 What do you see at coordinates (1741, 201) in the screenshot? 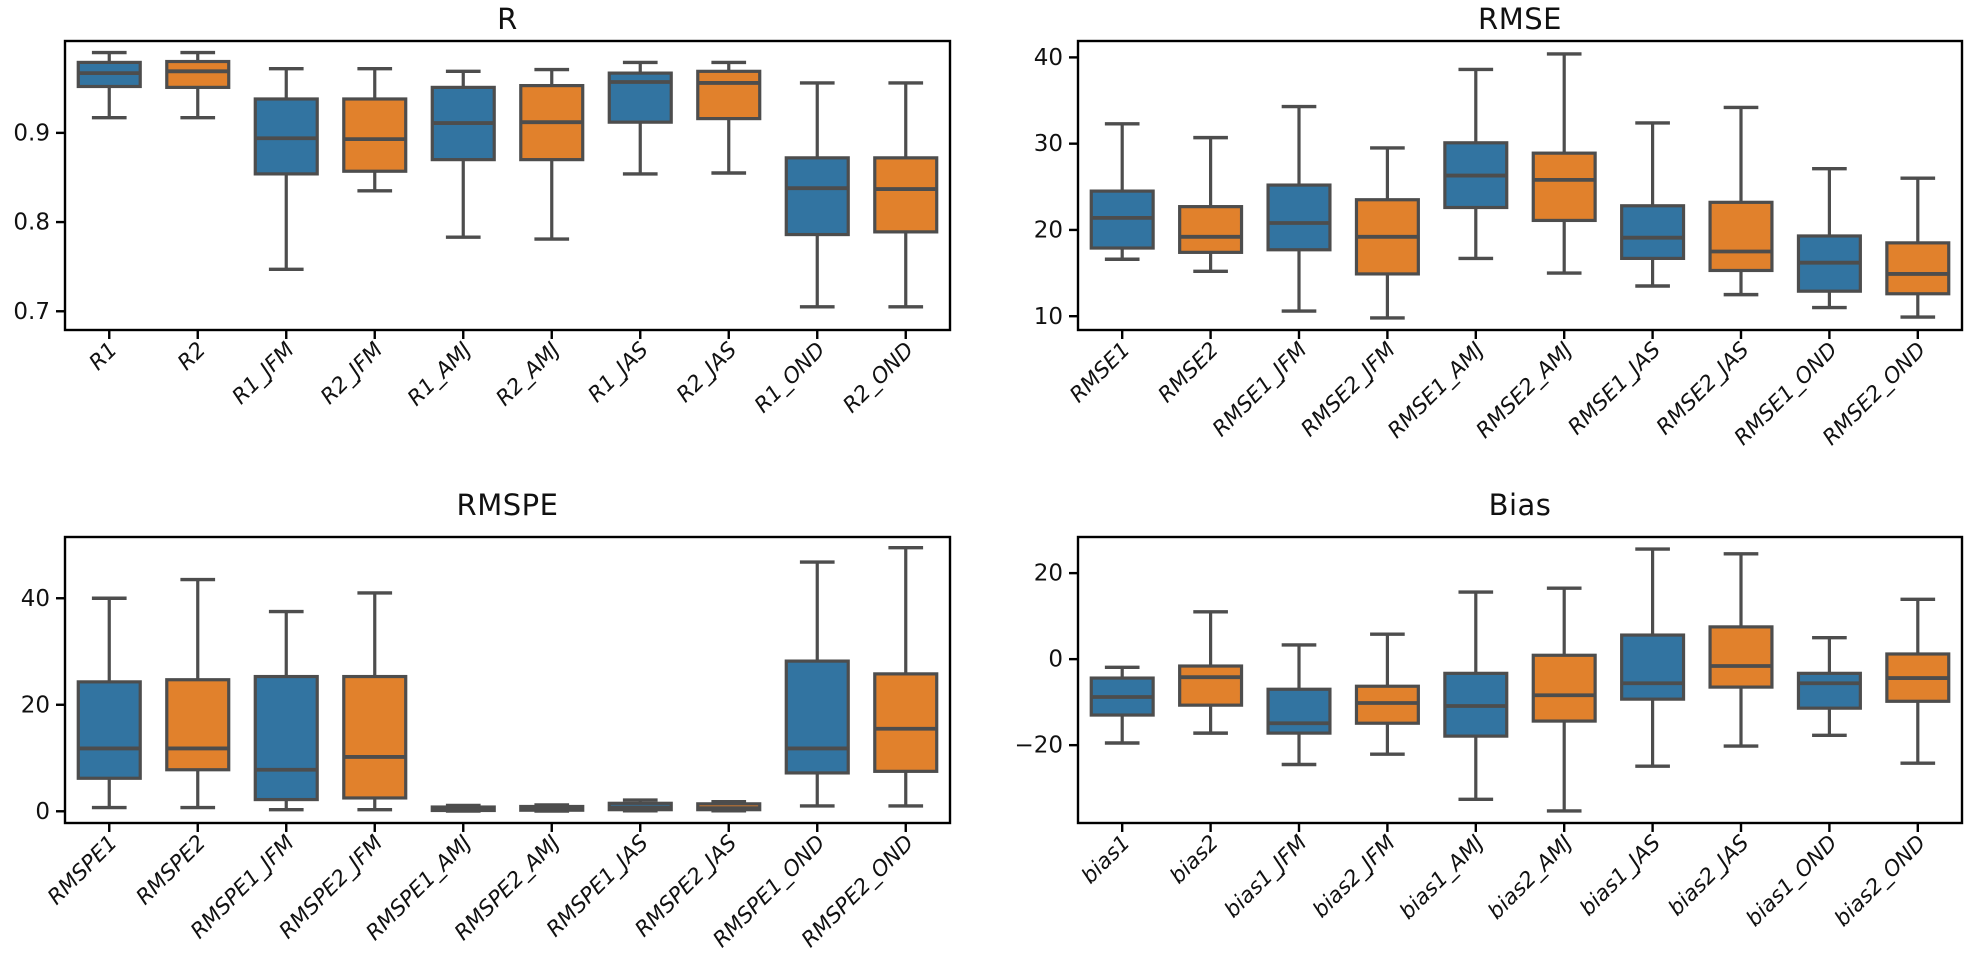
I see `box-RMSE2_JAS` at bounding box center [1741, 201].